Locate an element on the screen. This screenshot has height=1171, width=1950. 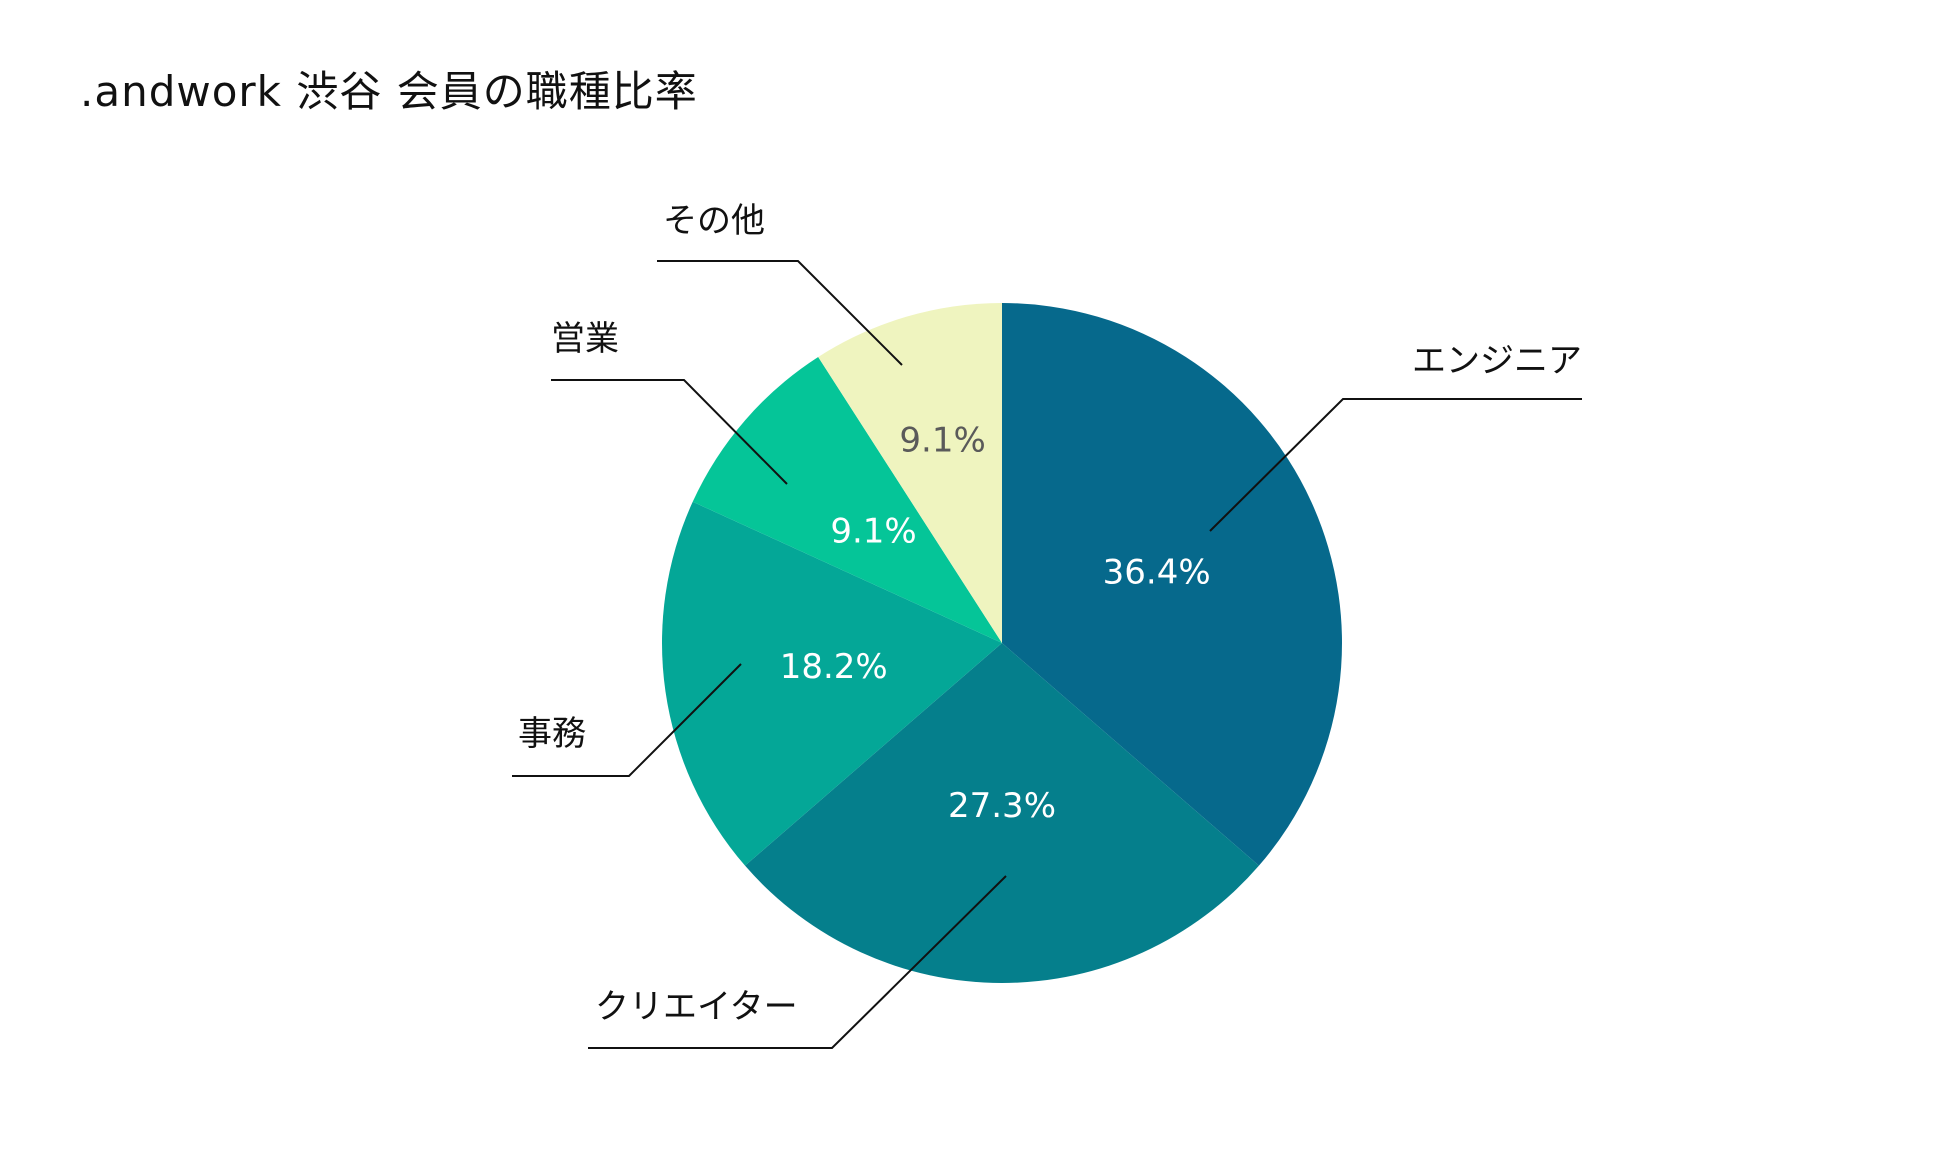
pie-category-label-5: その他 is located at coordinates (714, 221).